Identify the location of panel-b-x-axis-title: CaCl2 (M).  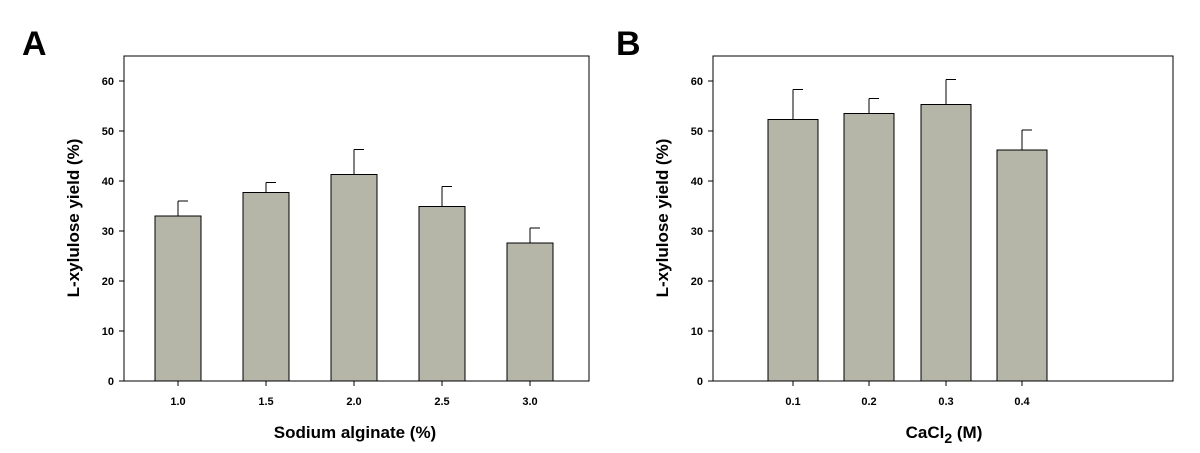
(944, 434).